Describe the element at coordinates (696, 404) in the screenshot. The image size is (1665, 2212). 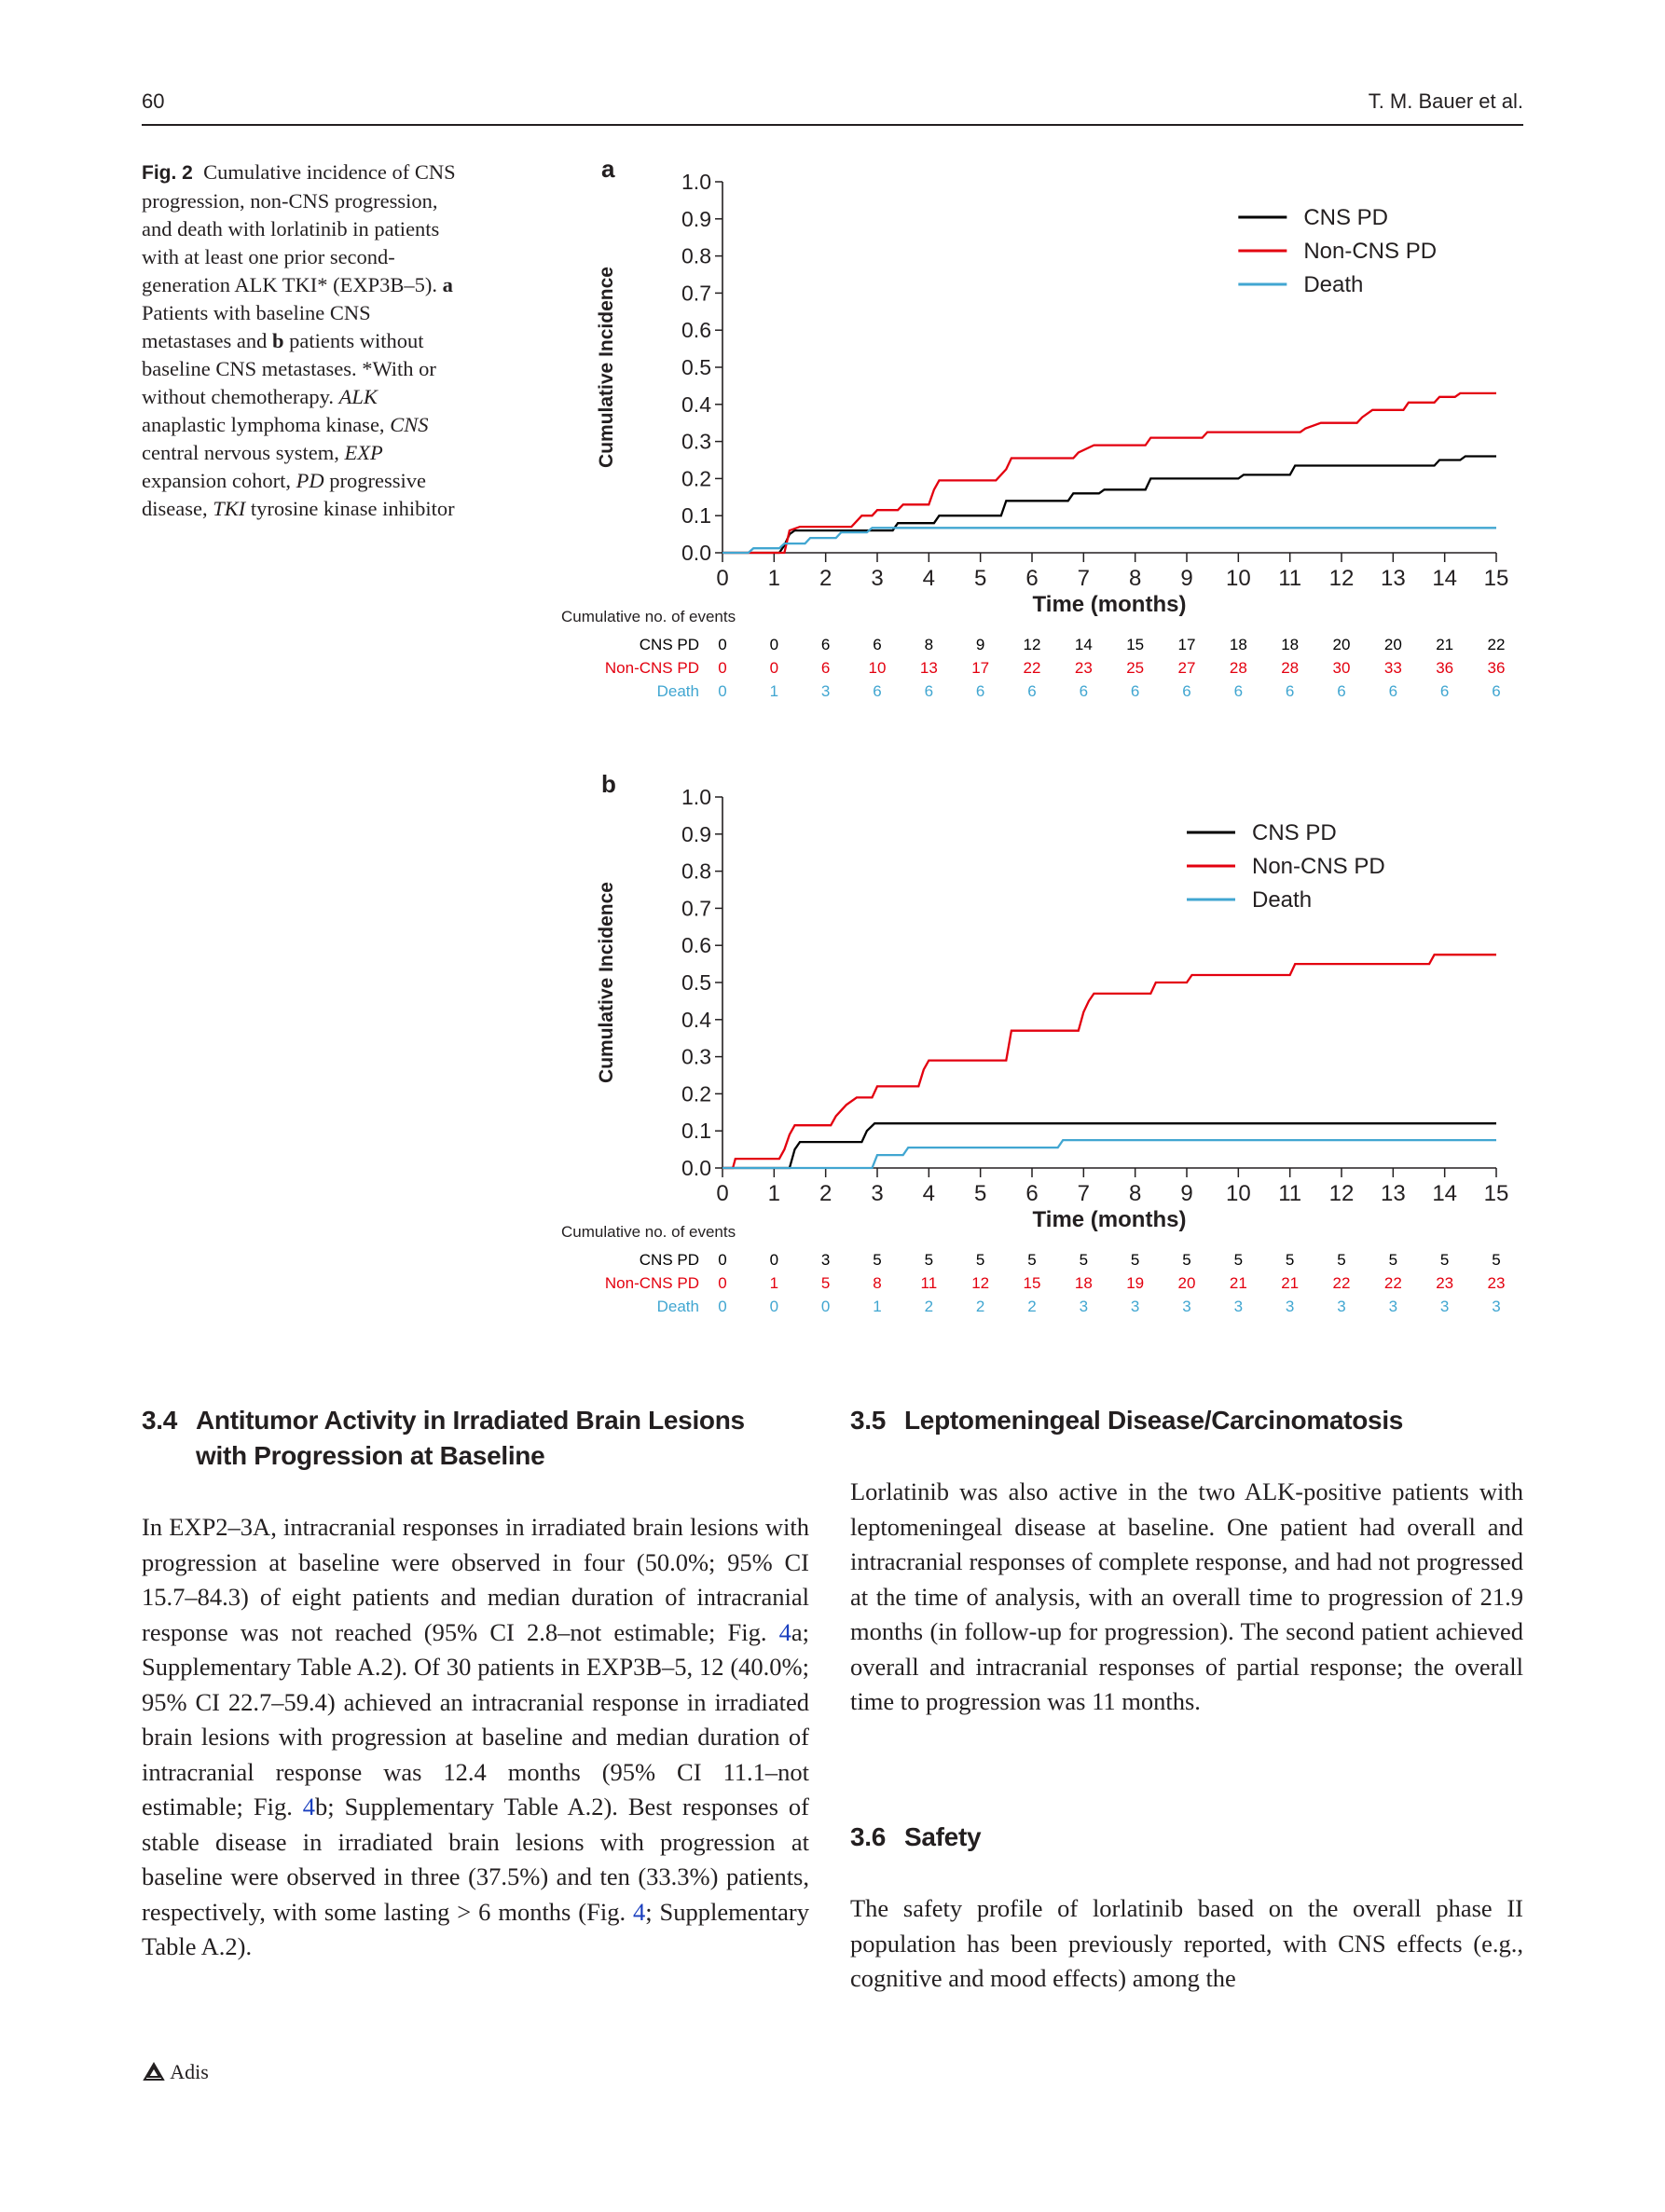
I see `y-tick-label: 0.4` at that location.